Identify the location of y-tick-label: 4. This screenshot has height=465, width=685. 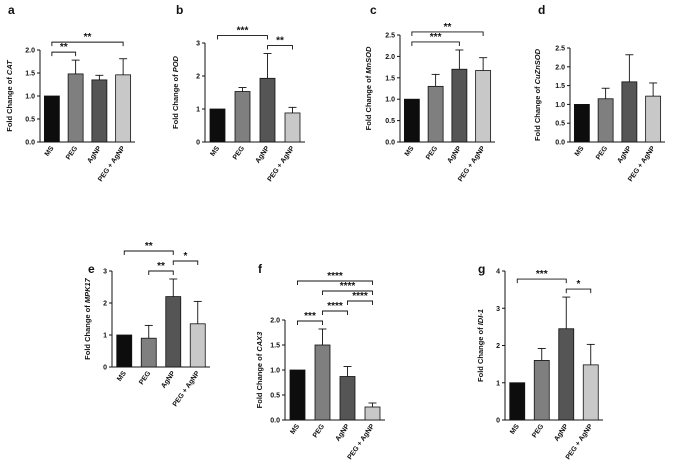
(498, 272).